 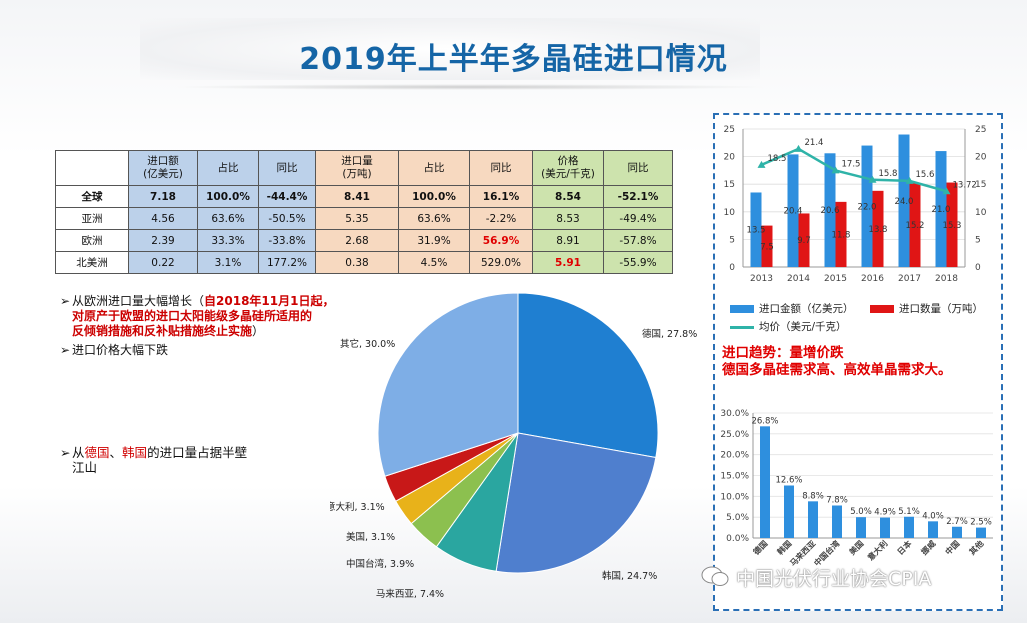 I want to click on pie-label: 其它, 30.0%, so click(x=367, y=344).